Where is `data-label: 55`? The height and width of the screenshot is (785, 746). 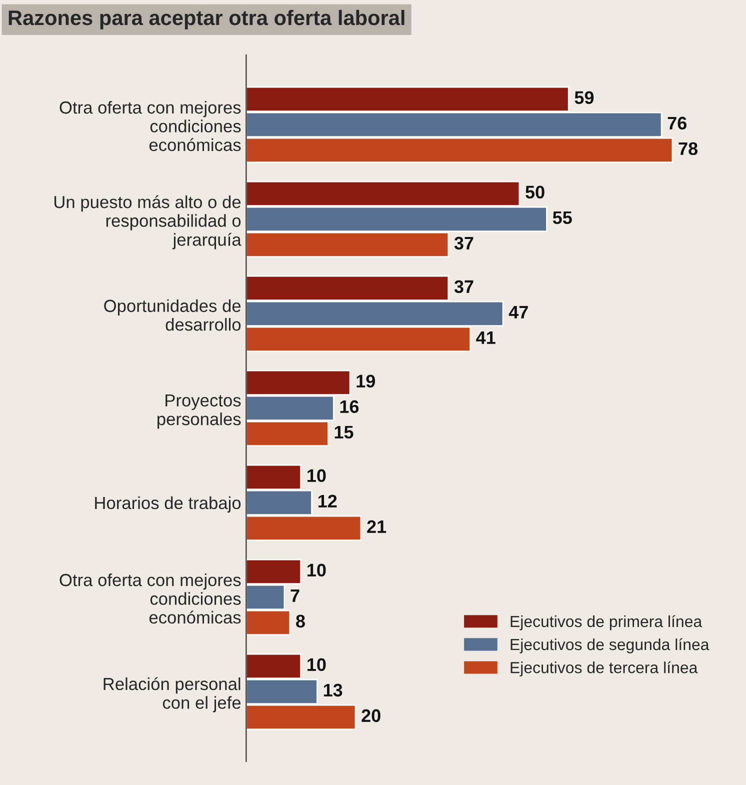
data-label: 55 is located at coordinates (562, 217).